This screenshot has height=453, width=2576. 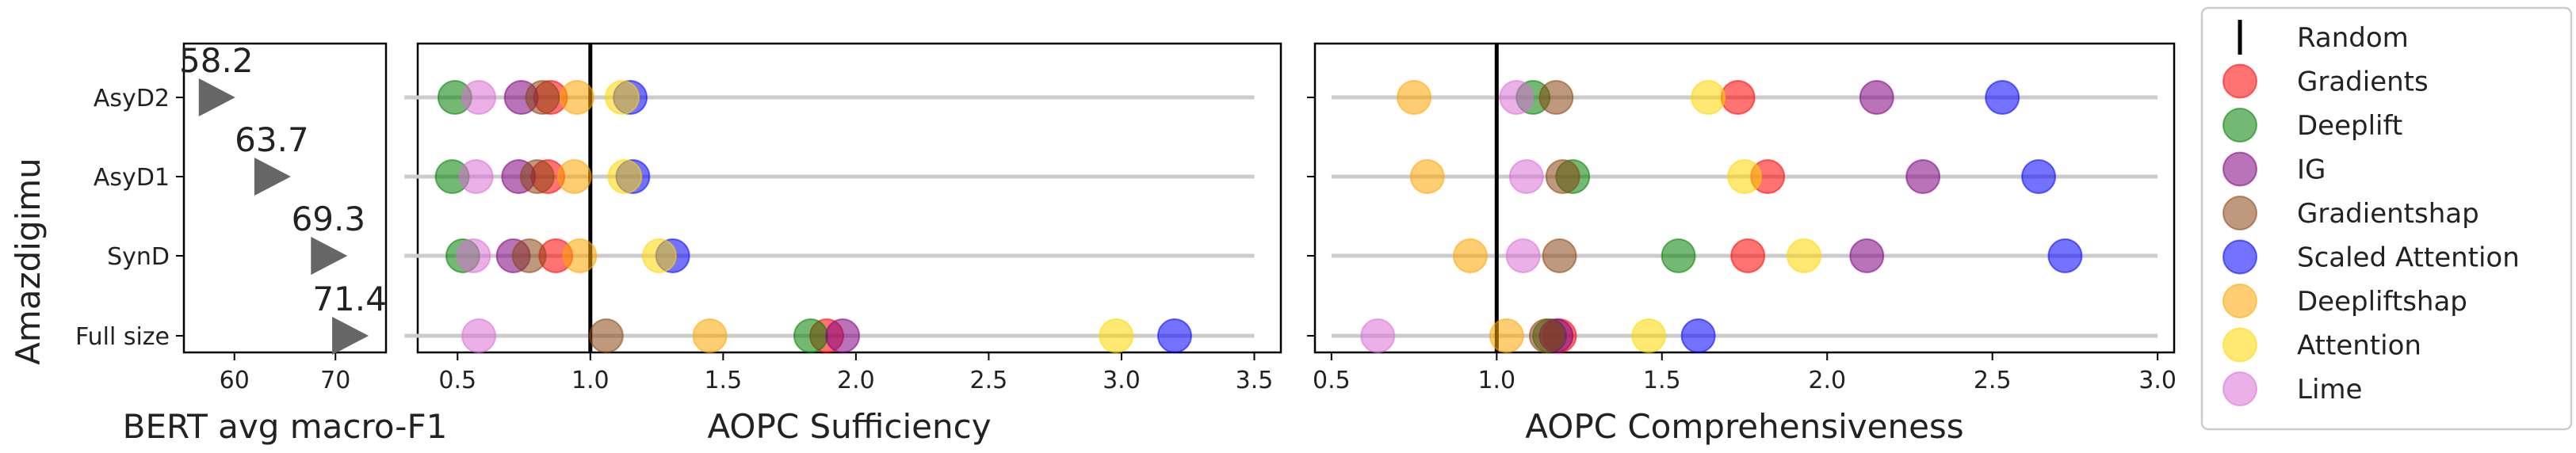 What do you see at coordinates (138, 257) in the screenshot?
I see `category-label: SynD` at bounding box center [138, 257].